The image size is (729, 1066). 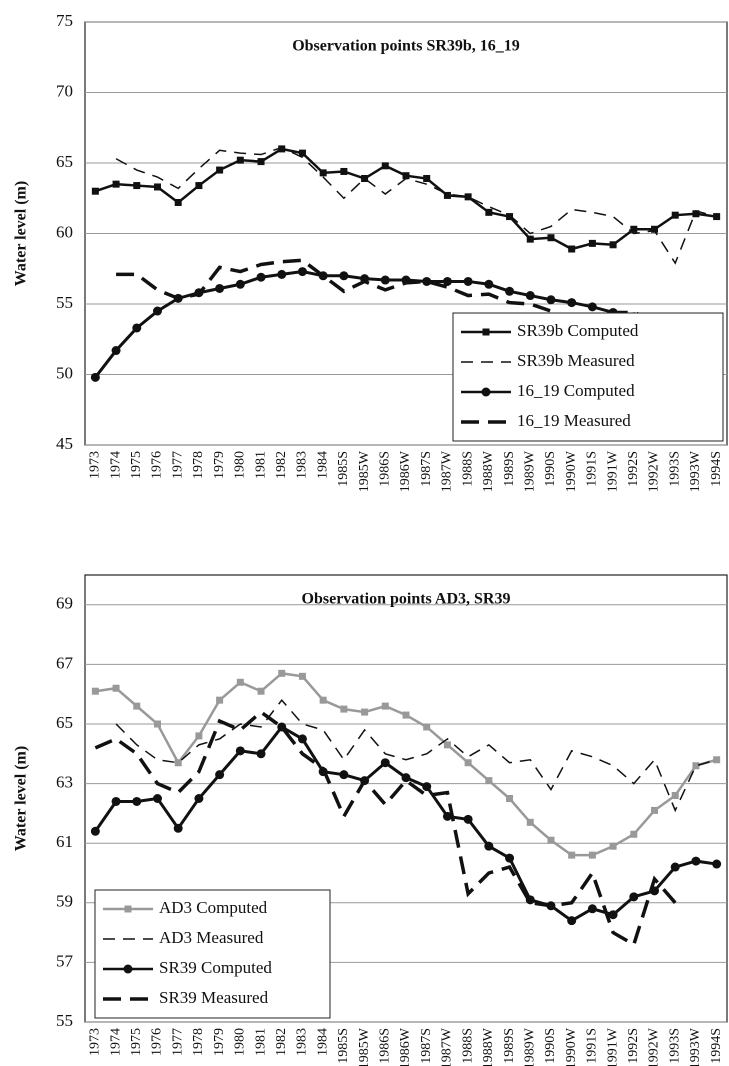 What do you see at coordinates (213, 907) in the screenshot?
I see `legend-label: AD3 Computed` at bounding box center [213, 907].